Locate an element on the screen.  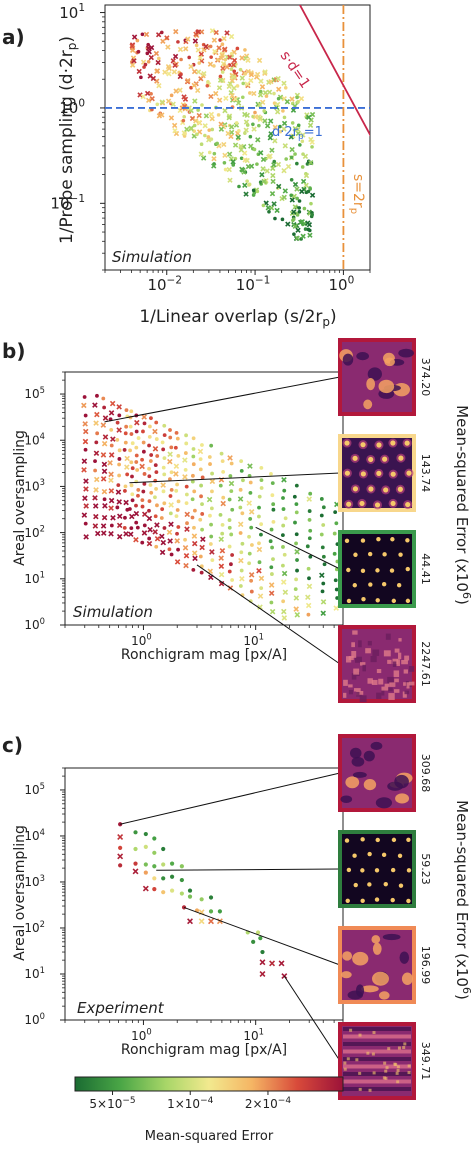
colorbar-tick-label: 2×10−4 is located at coordinates (268, 1103).